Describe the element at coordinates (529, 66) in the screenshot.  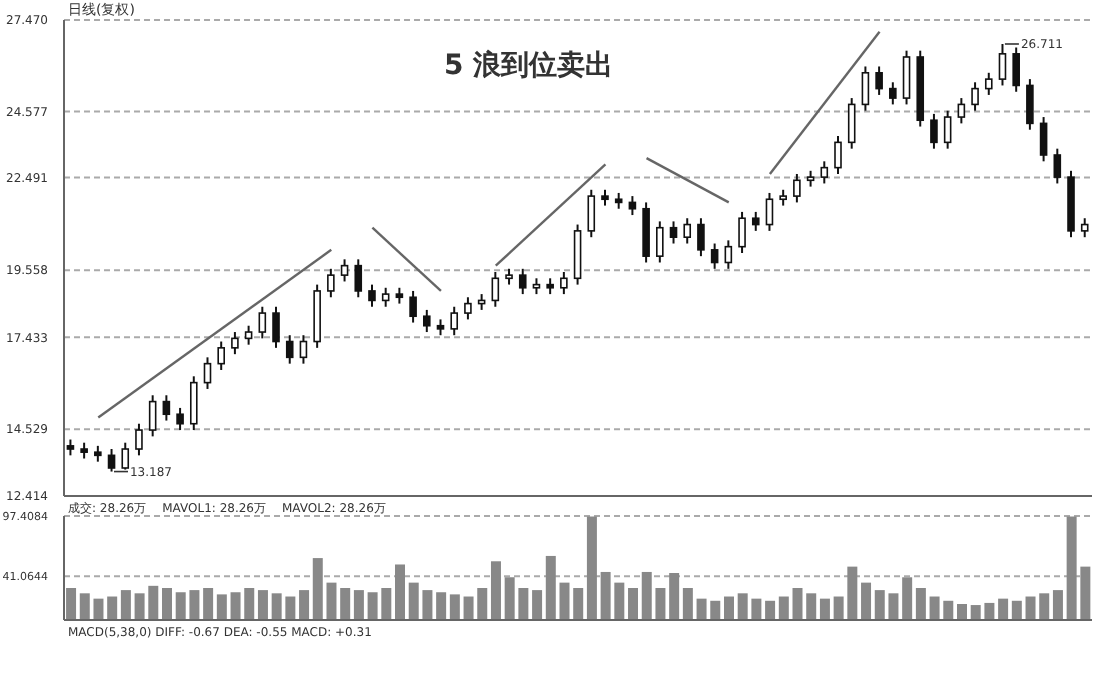
I see `annotation: 5 浪到位卖出` at that location.